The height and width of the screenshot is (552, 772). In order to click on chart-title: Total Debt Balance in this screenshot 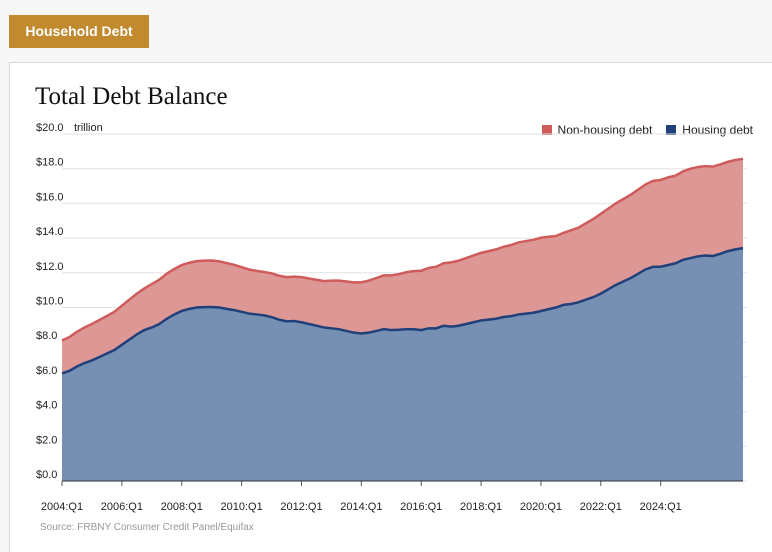, I will do `click(131, 96)`.